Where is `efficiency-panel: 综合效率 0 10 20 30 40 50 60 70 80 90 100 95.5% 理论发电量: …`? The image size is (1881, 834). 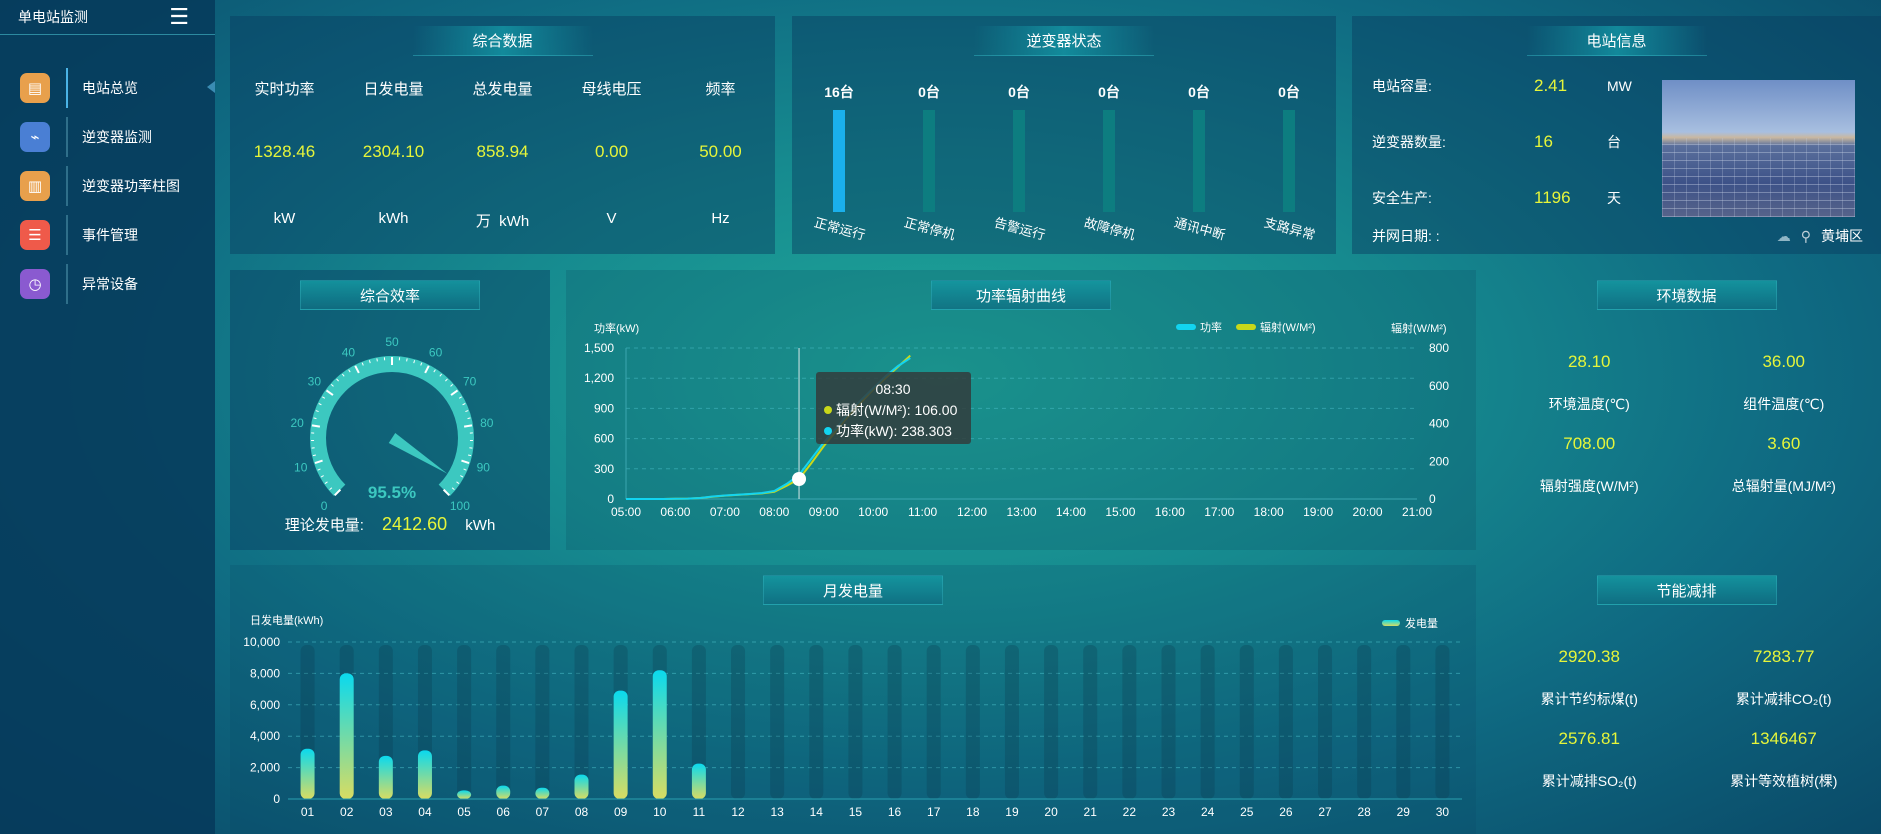
efficiency-panel: 综合效率 0 10 20 30 40 50 60 70 80 90 100 95.5% 理论发电量: … is located at coordinates (390, 410).